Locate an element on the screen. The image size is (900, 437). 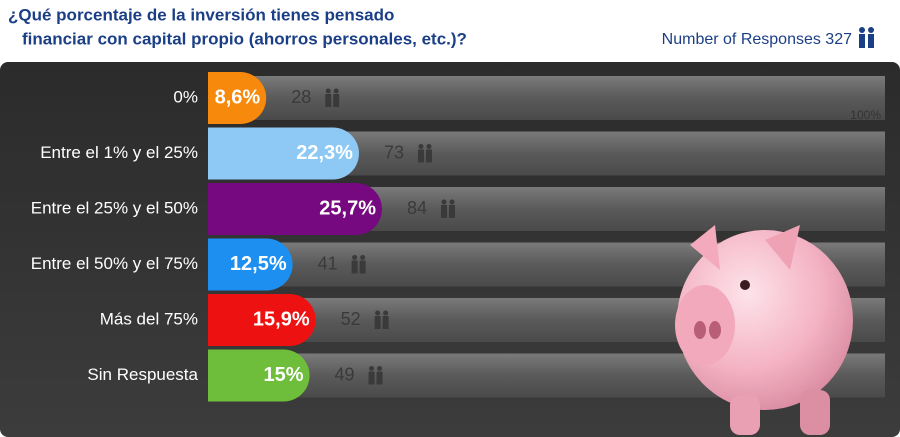
piggy-bank is located at coordinates (764, 330).